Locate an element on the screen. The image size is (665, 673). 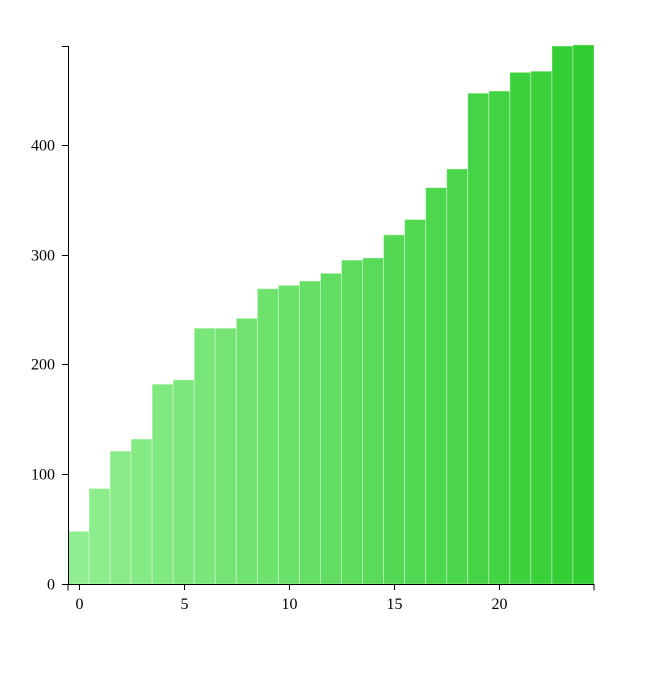
y-tick-label-100: 100 is located at coordinates (43, 475).